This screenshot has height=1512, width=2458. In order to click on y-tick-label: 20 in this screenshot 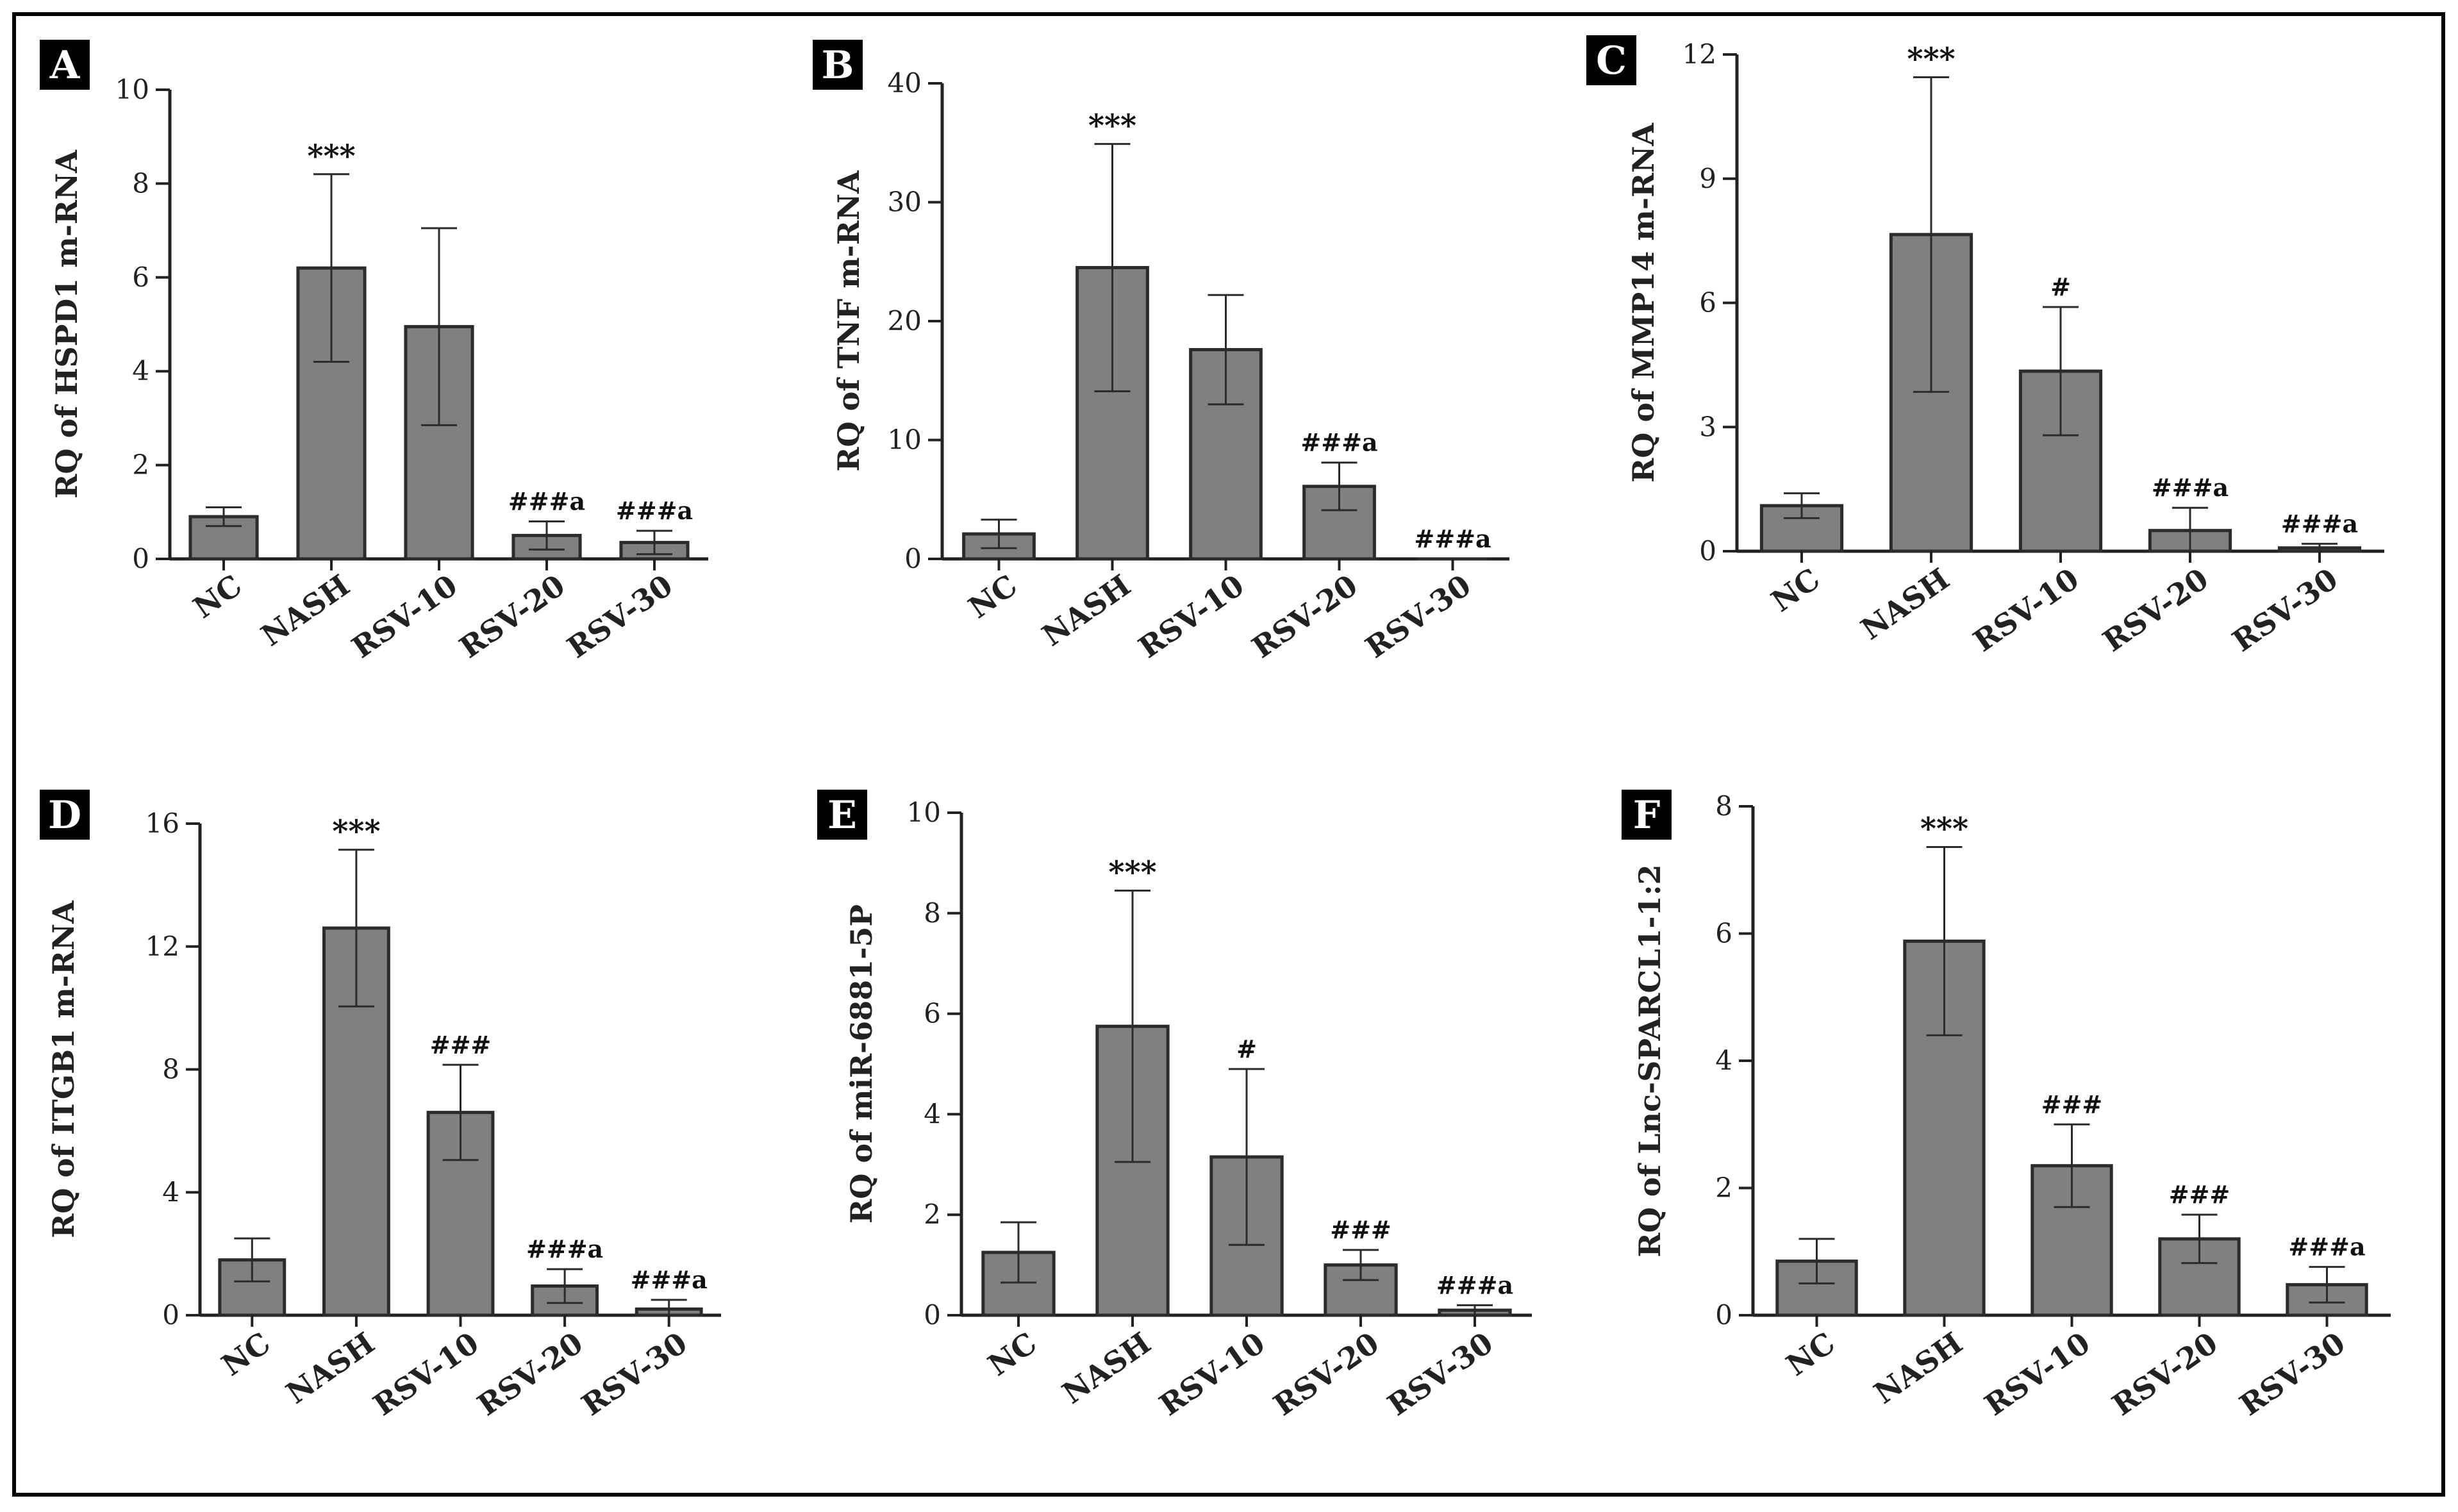, I will do `click(905, 320)`.